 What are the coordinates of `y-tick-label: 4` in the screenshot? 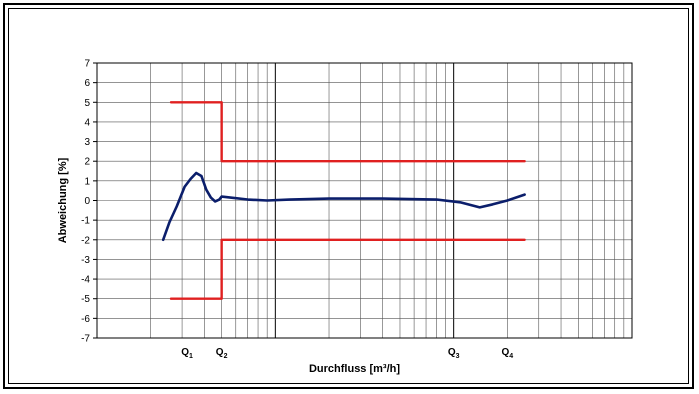 It's located at (87, 122).